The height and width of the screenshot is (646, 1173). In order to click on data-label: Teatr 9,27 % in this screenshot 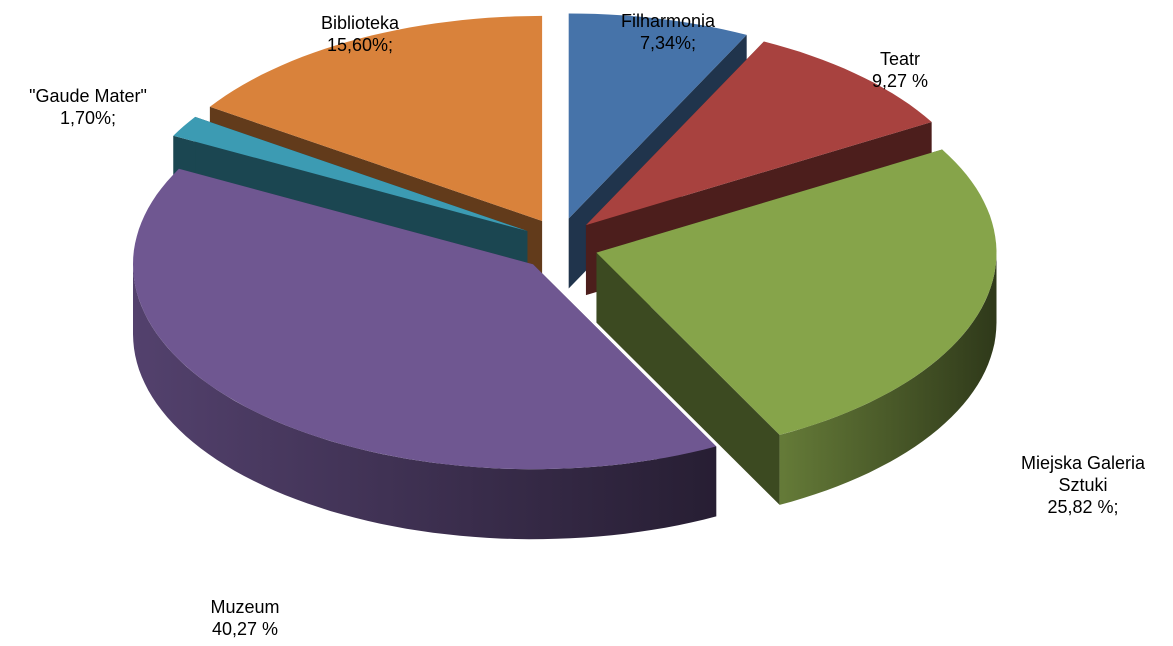, I will do `click(900, 70)`.